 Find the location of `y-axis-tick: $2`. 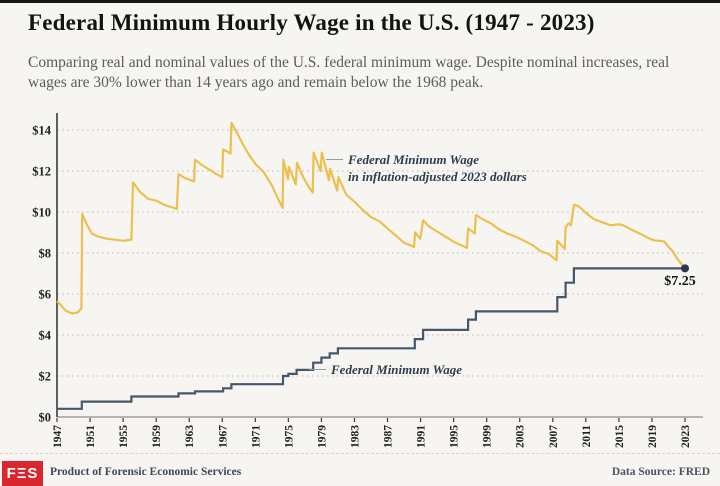

y-axis-tick: $2 is located at coordinates (45, 377).